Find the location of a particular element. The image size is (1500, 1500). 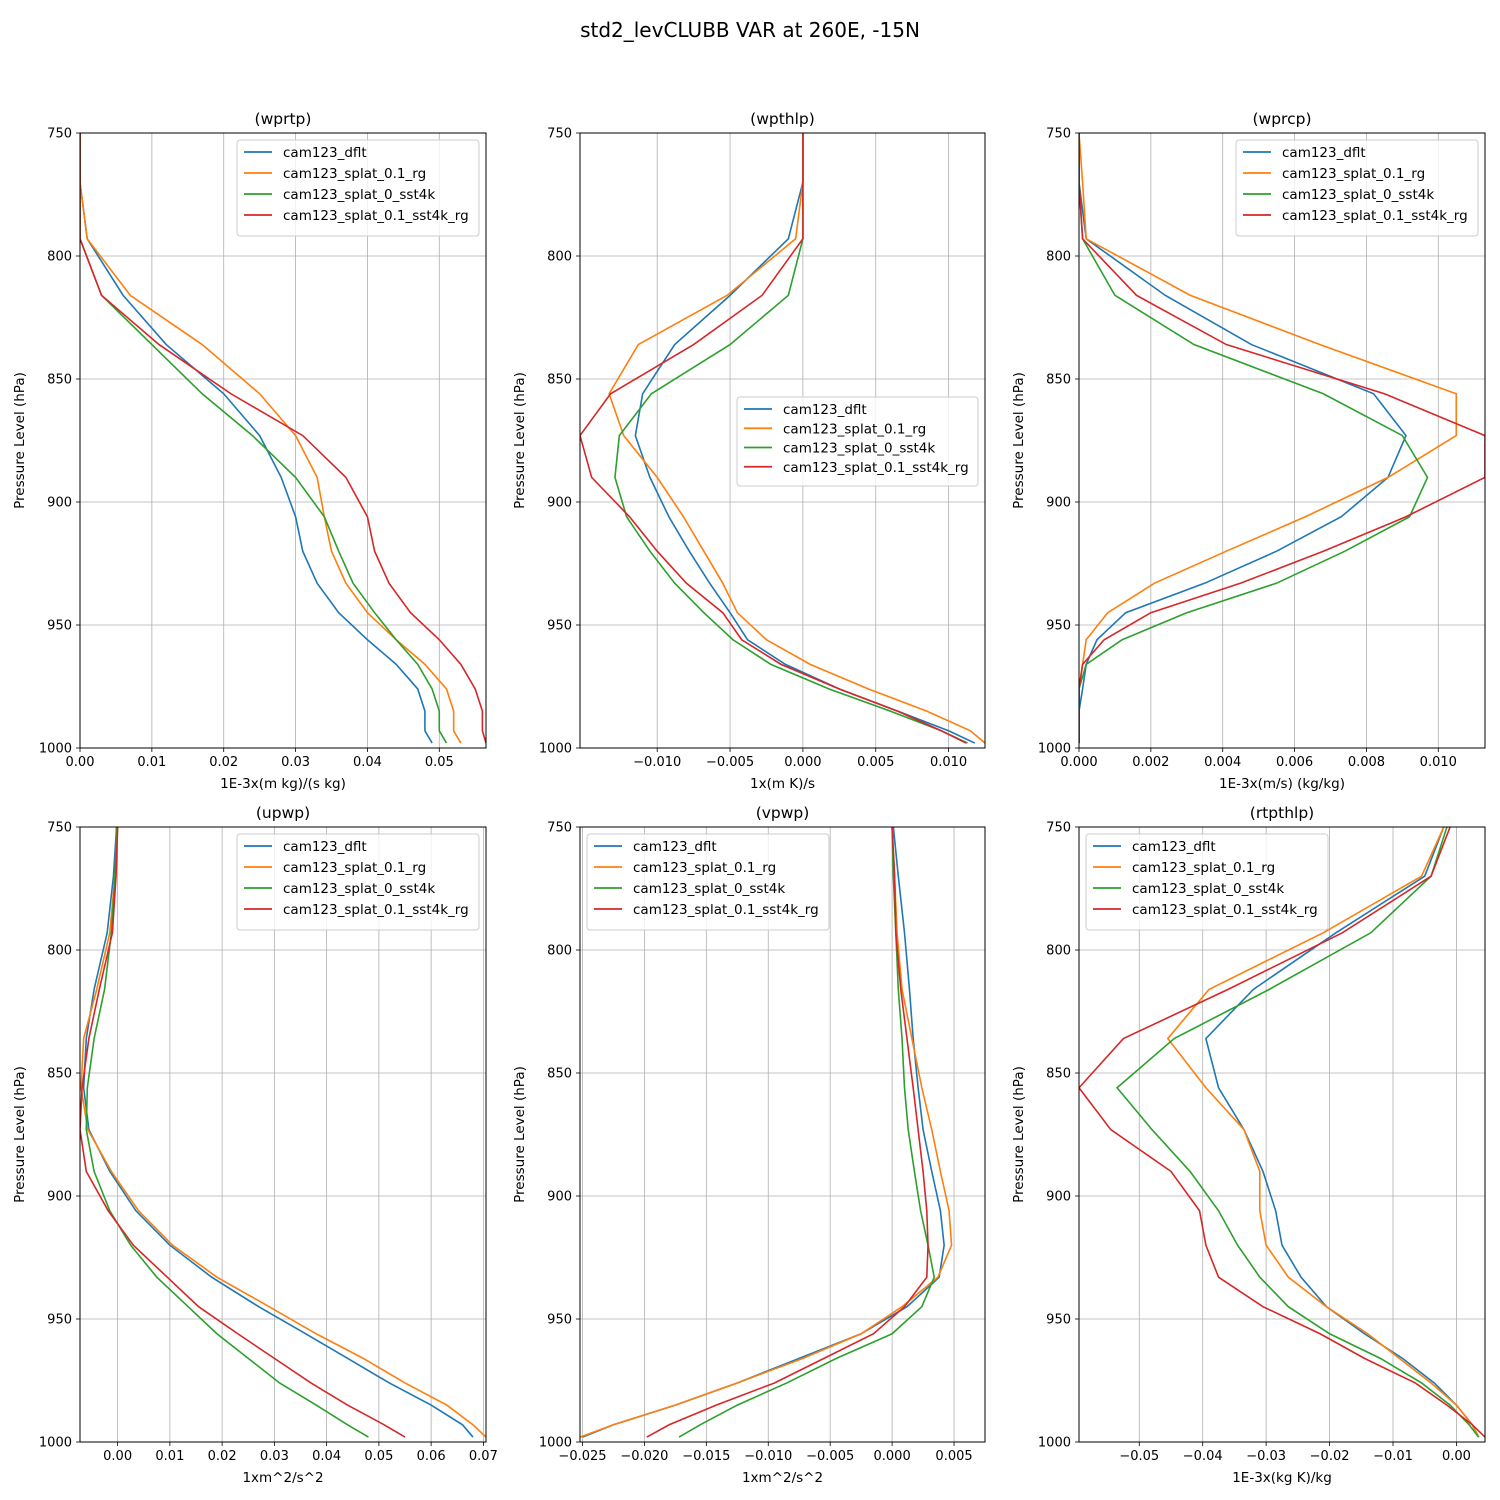

x-tick-label: 0.006 is located at coordinates (1294, 762).